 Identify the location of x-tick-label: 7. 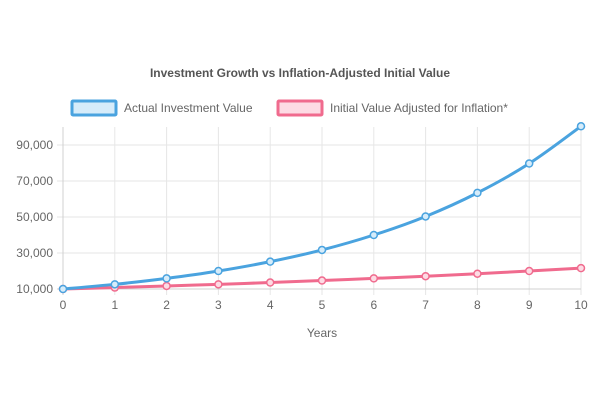
(425, 305).